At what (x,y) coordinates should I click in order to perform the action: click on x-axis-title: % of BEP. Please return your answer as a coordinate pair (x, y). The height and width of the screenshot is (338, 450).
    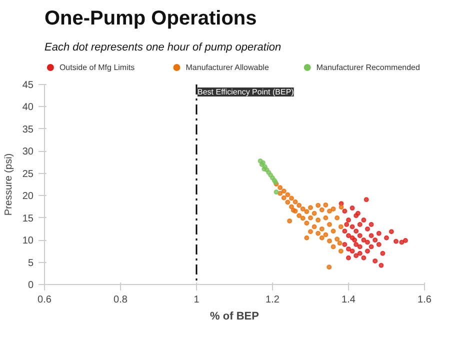
    Looking at the image, I should click on (234, 316).